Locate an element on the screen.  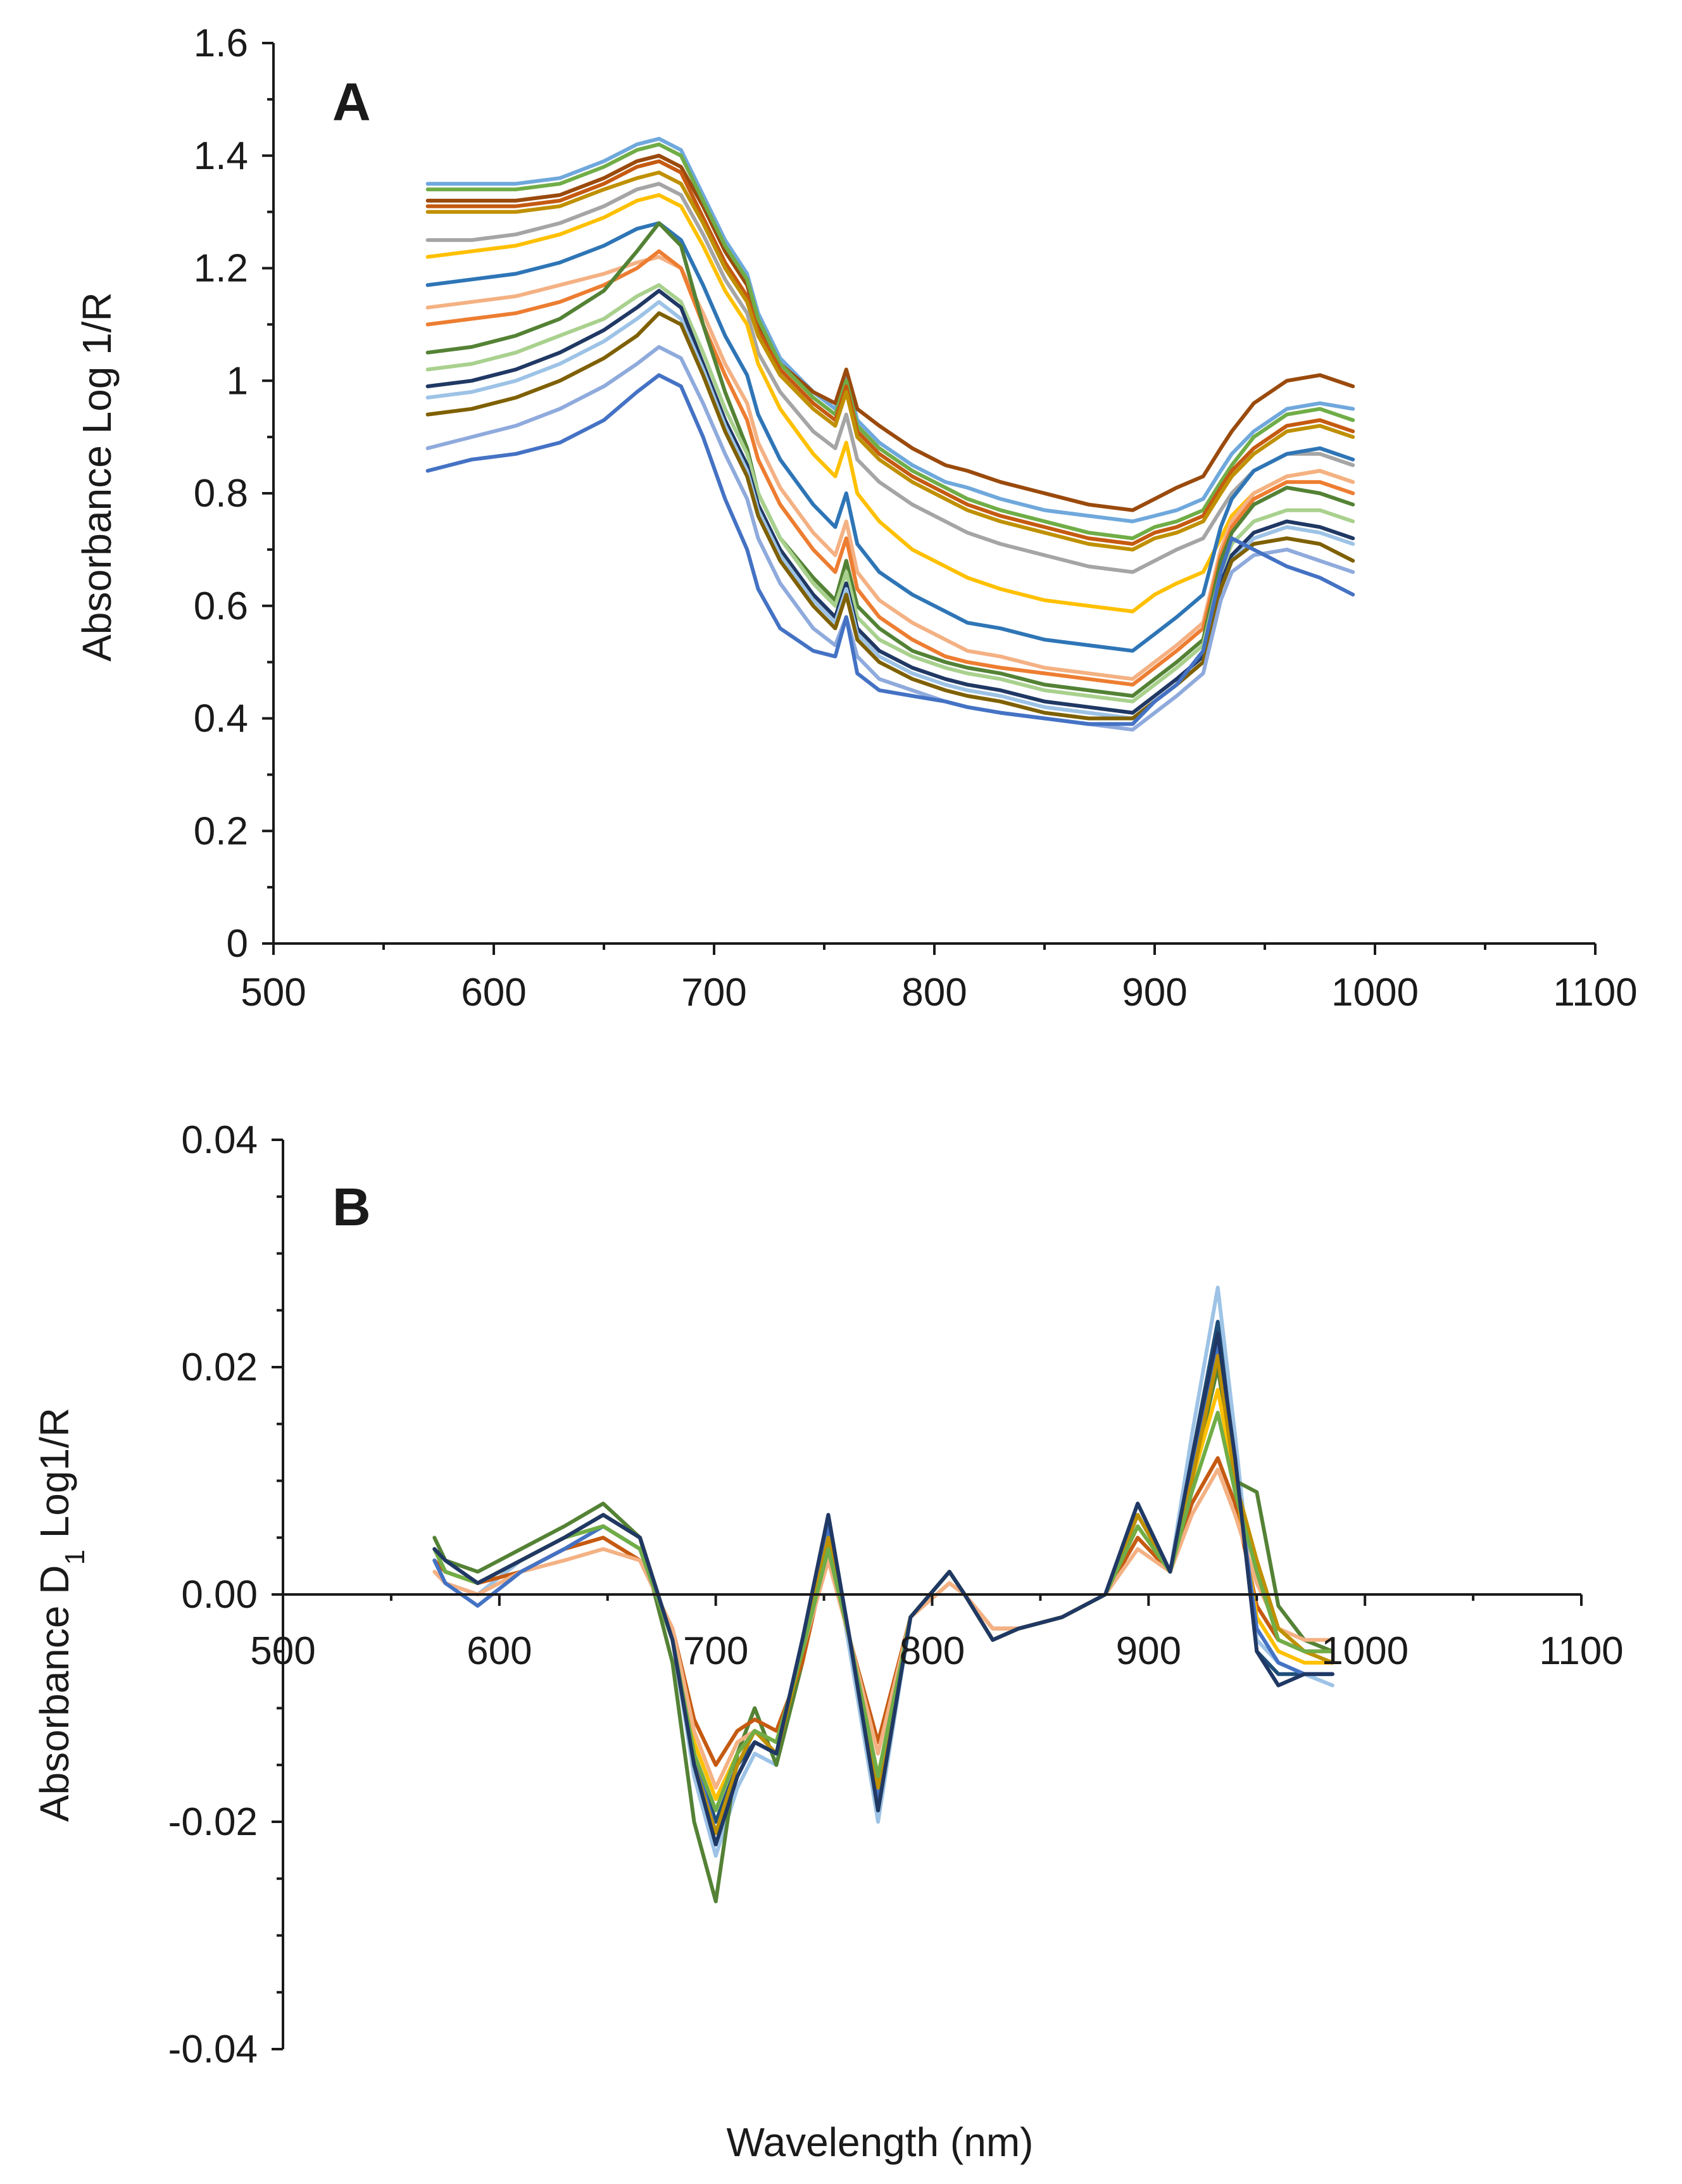
chart-b-y-axis-title-main: Absorbance D is located at coordinates (54, 1693).